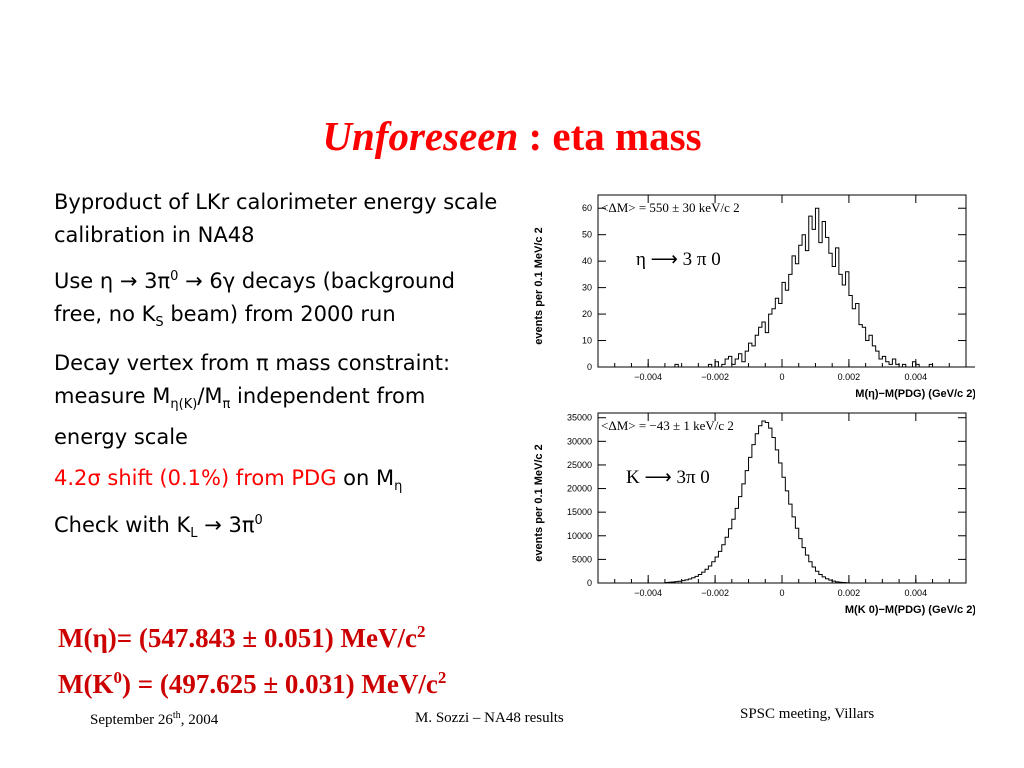 Image resolution: width=1024 pixels, height=768 pixels. I want to click on bullet-2-pre: Use η → 3π, so click(112, 281).